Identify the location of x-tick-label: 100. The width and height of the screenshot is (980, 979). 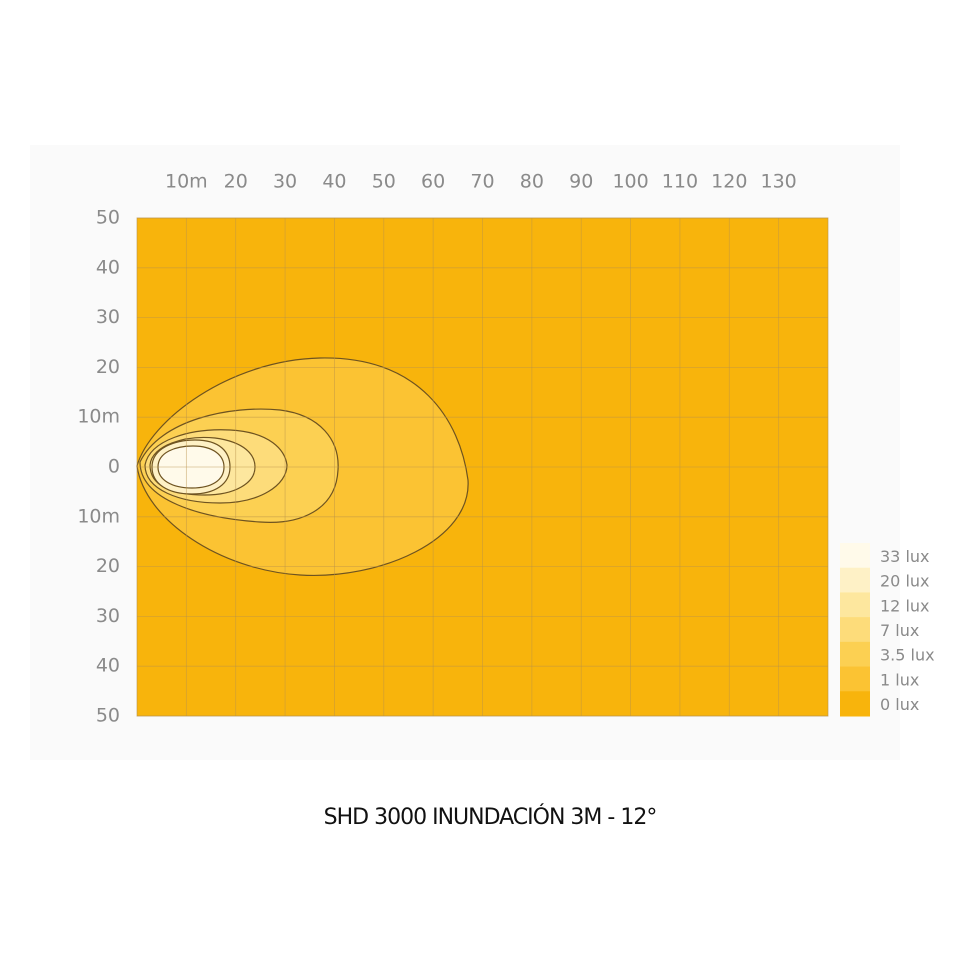
(630, 182).